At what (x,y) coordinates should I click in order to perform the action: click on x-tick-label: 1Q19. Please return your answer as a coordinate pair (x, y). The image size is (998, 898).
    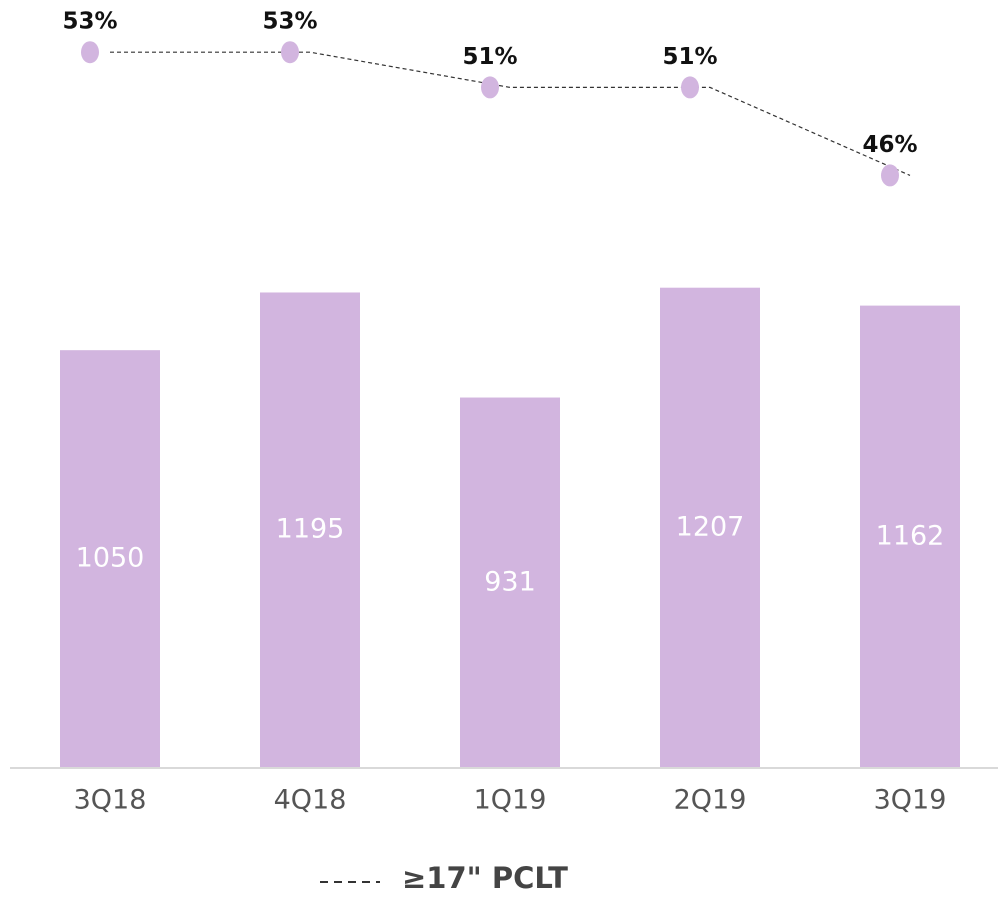
    Looking at the image, I should click on (510, 800).